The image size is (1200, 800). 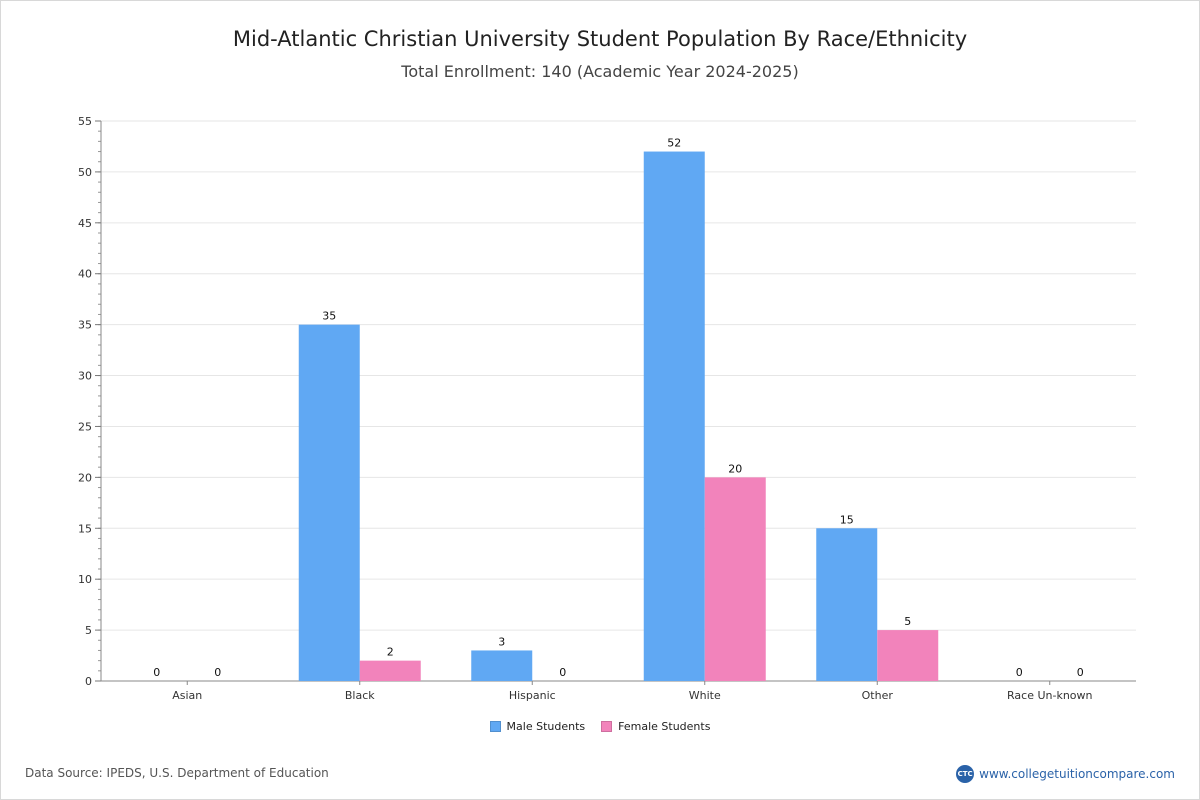 I want to click on y-tick-label: 30, so click(x=85, y=376).